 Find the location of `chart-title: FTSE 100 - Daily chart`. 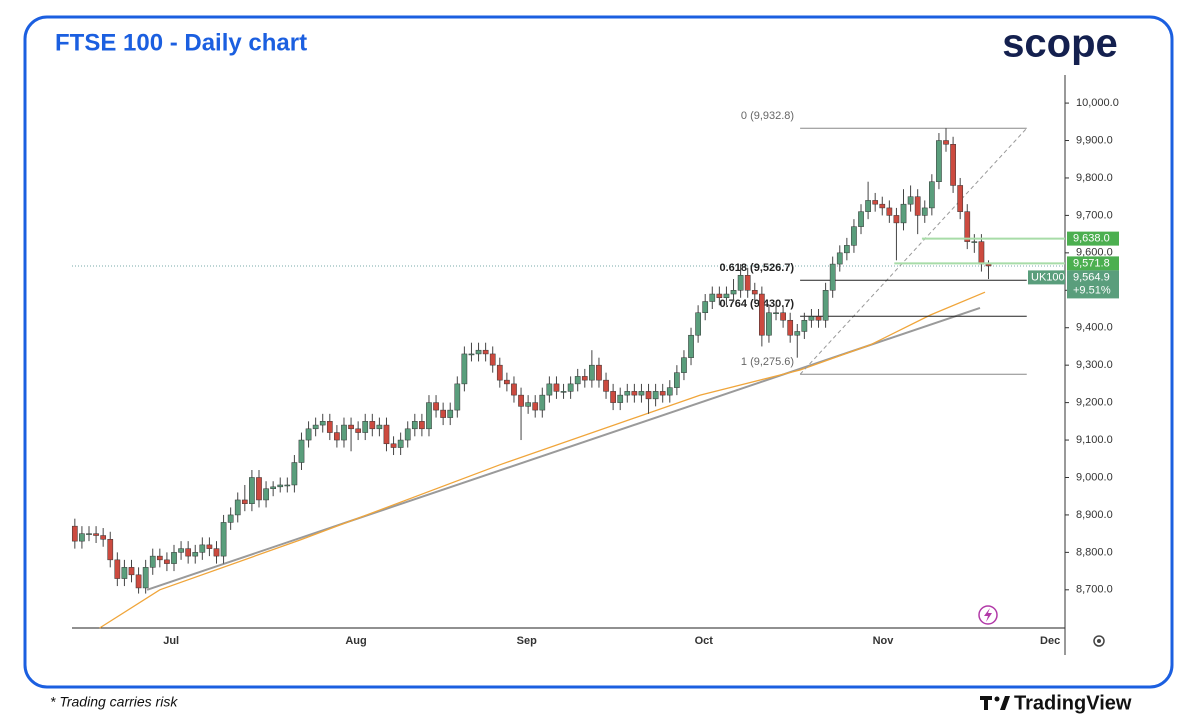

chart-title: FTSE 100 - Daily chart is located at coordinates (181, 42).